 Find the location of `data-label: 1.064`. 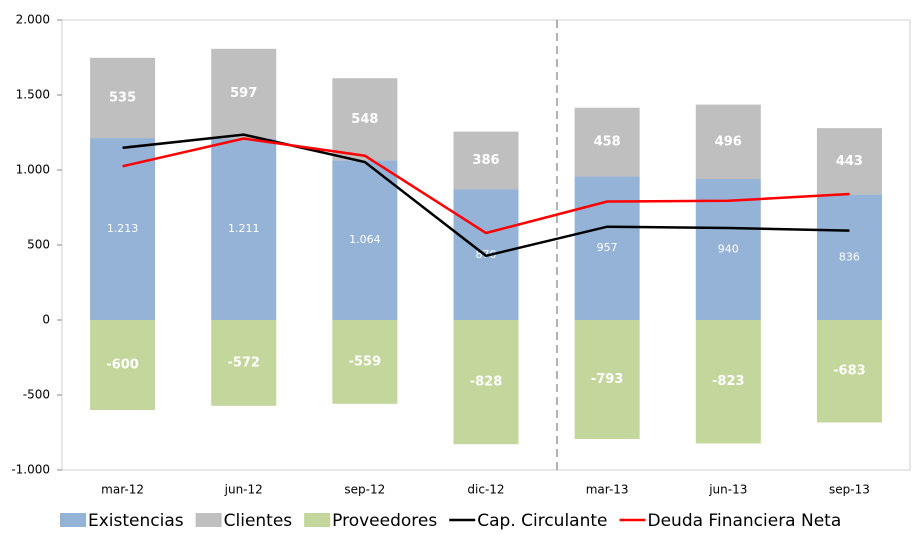

data-label: 1.064 is located at coordinates (365, 239).